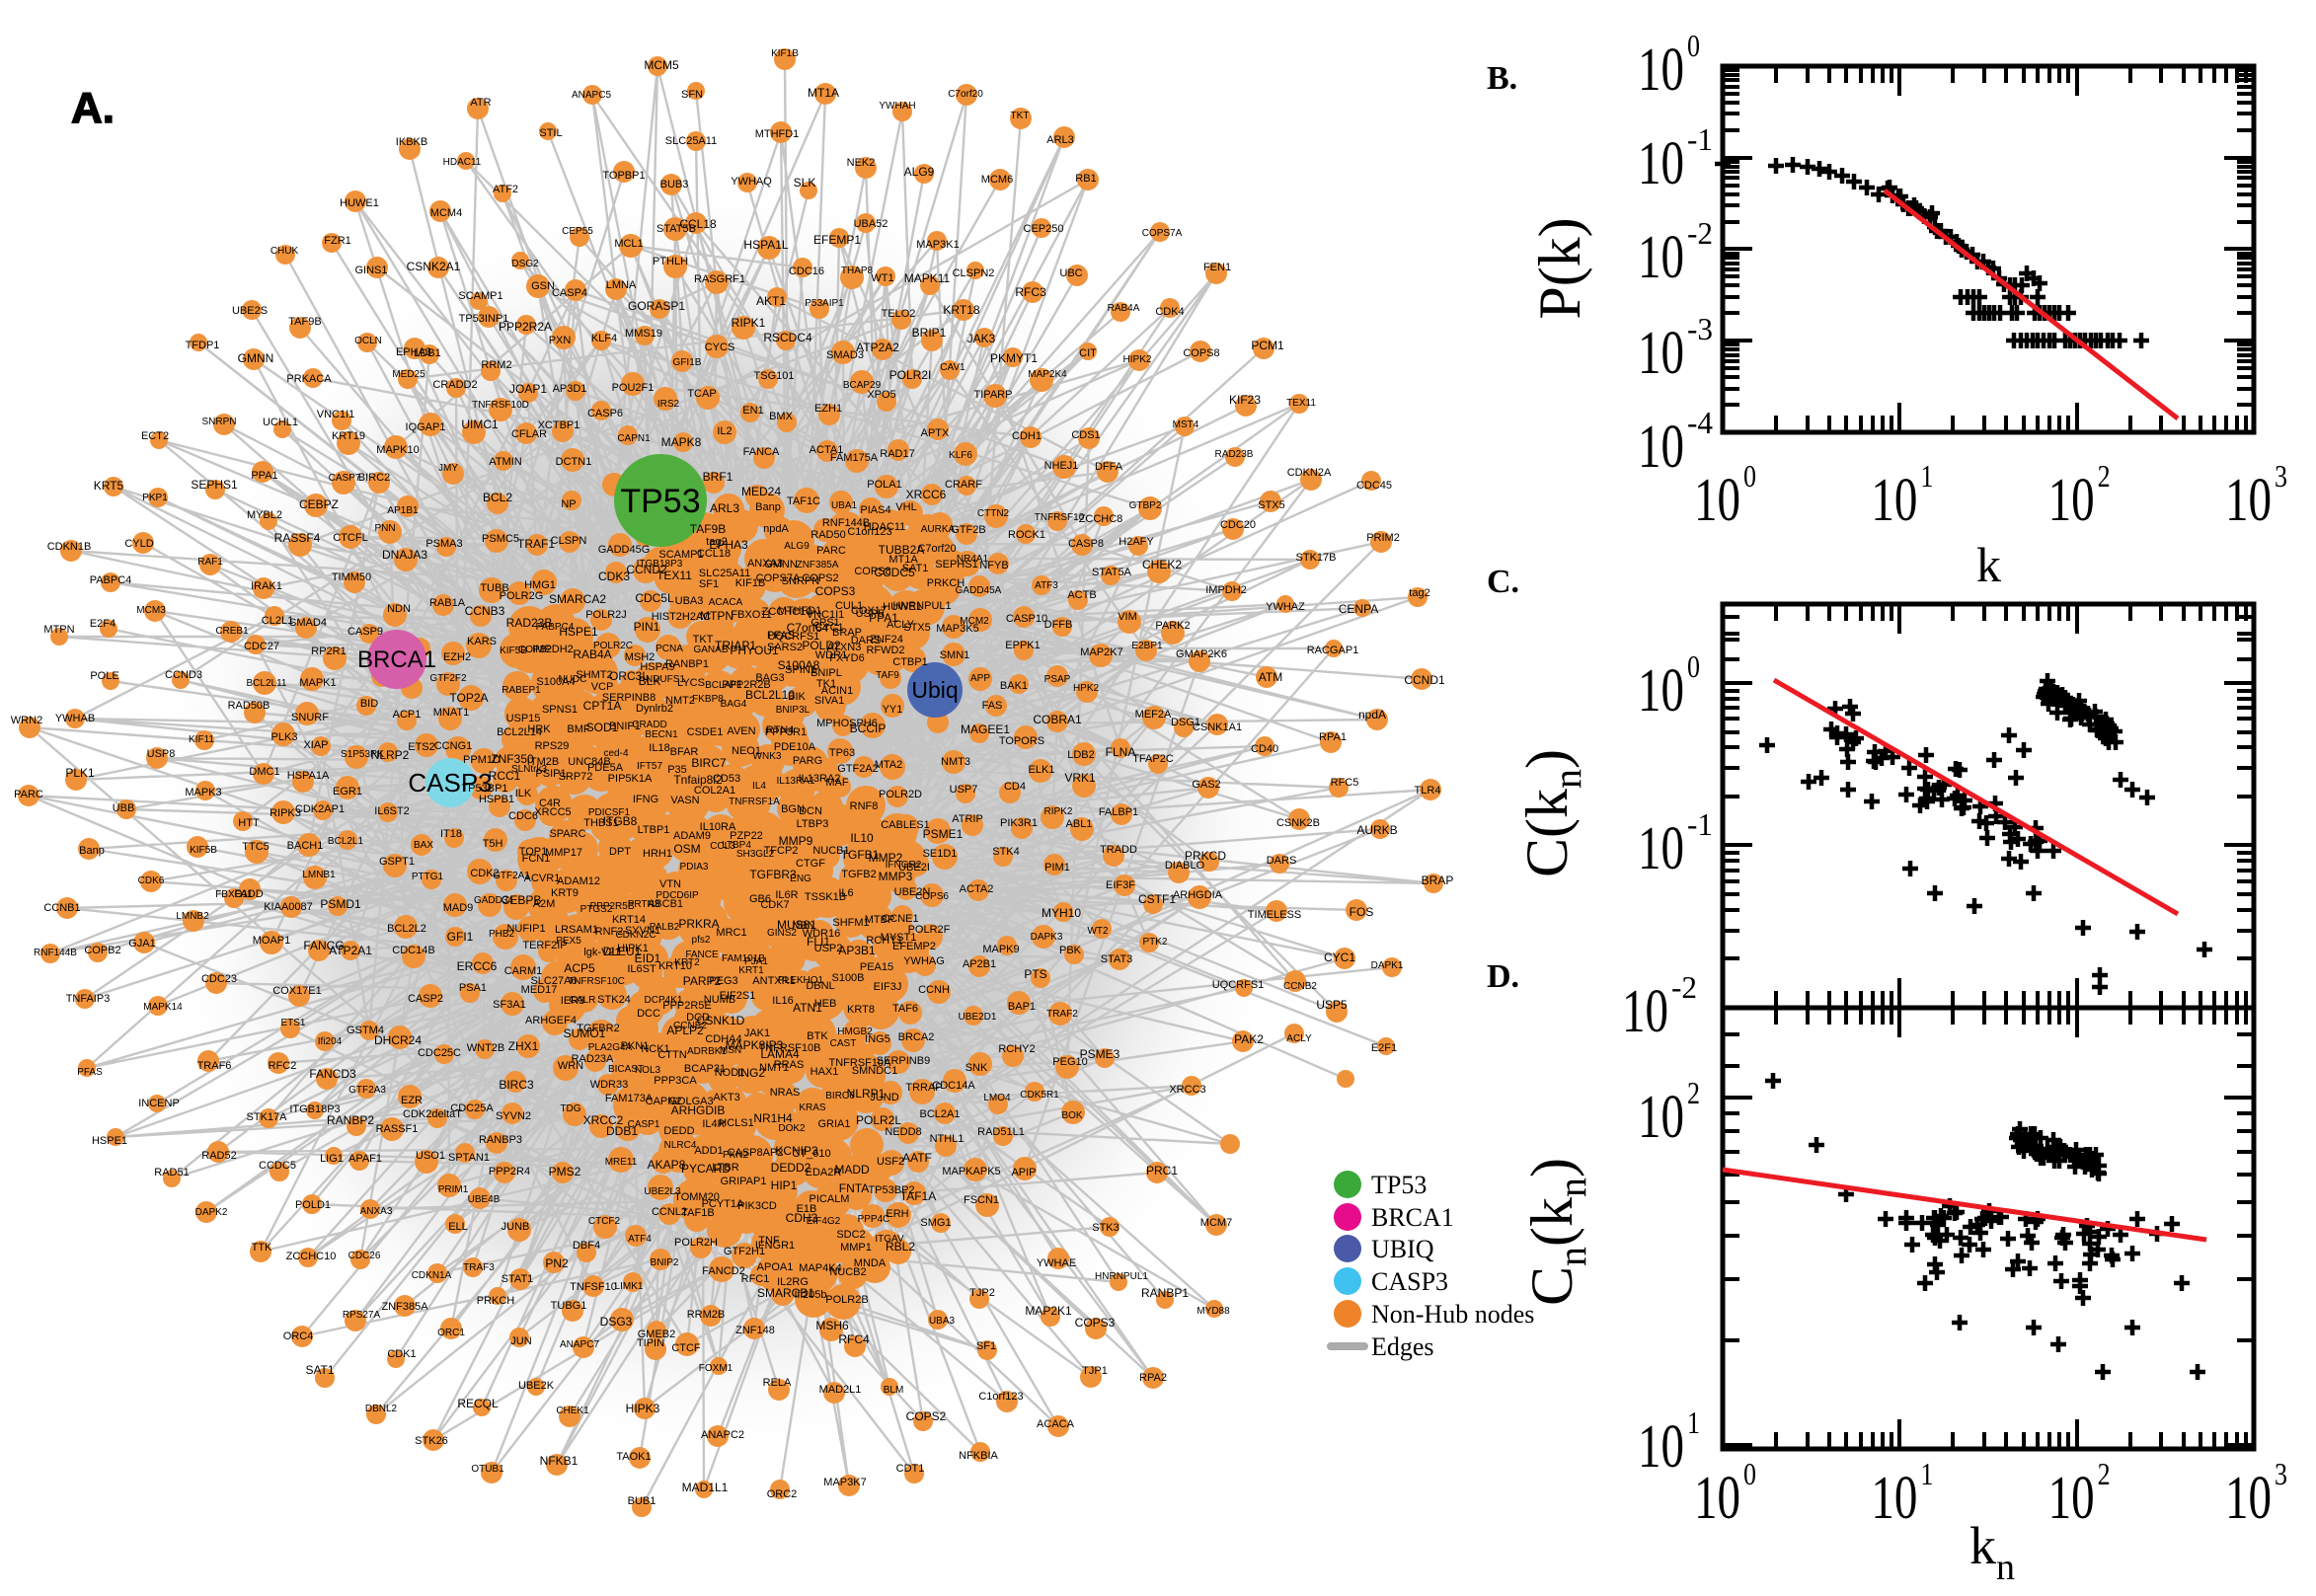 Image resolution: width=2316 pixels, height=1596 pixels. Describe the element at coordinates (783, 1494) in the screenshot. I see `svg-text: ORC2` at that location.